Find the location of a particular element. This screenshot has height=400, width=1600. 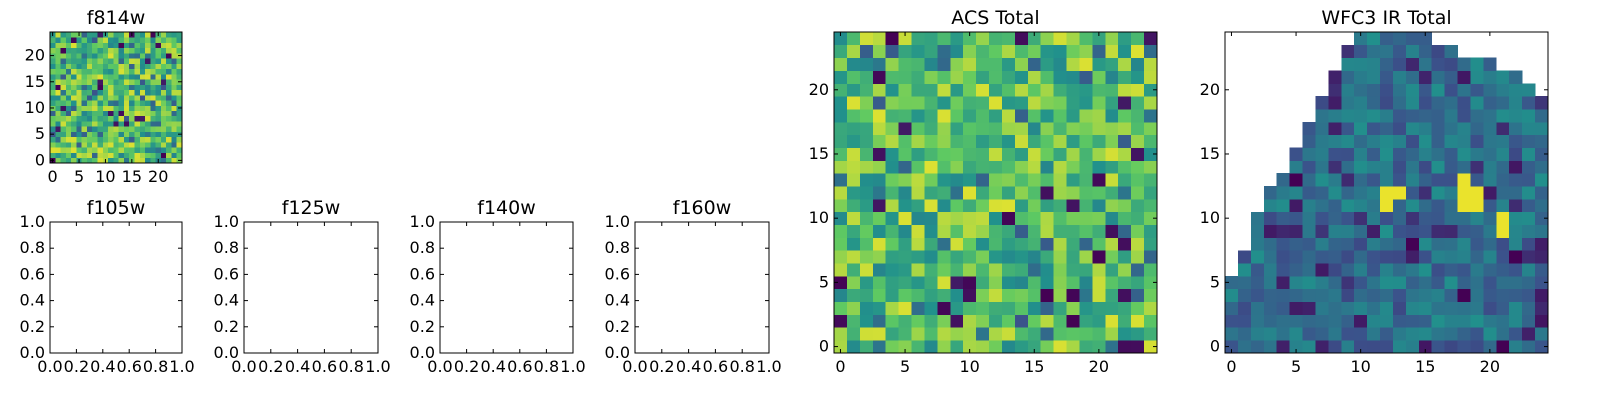

x-tick-label: 1.0 is located at coordinates (181, 366).